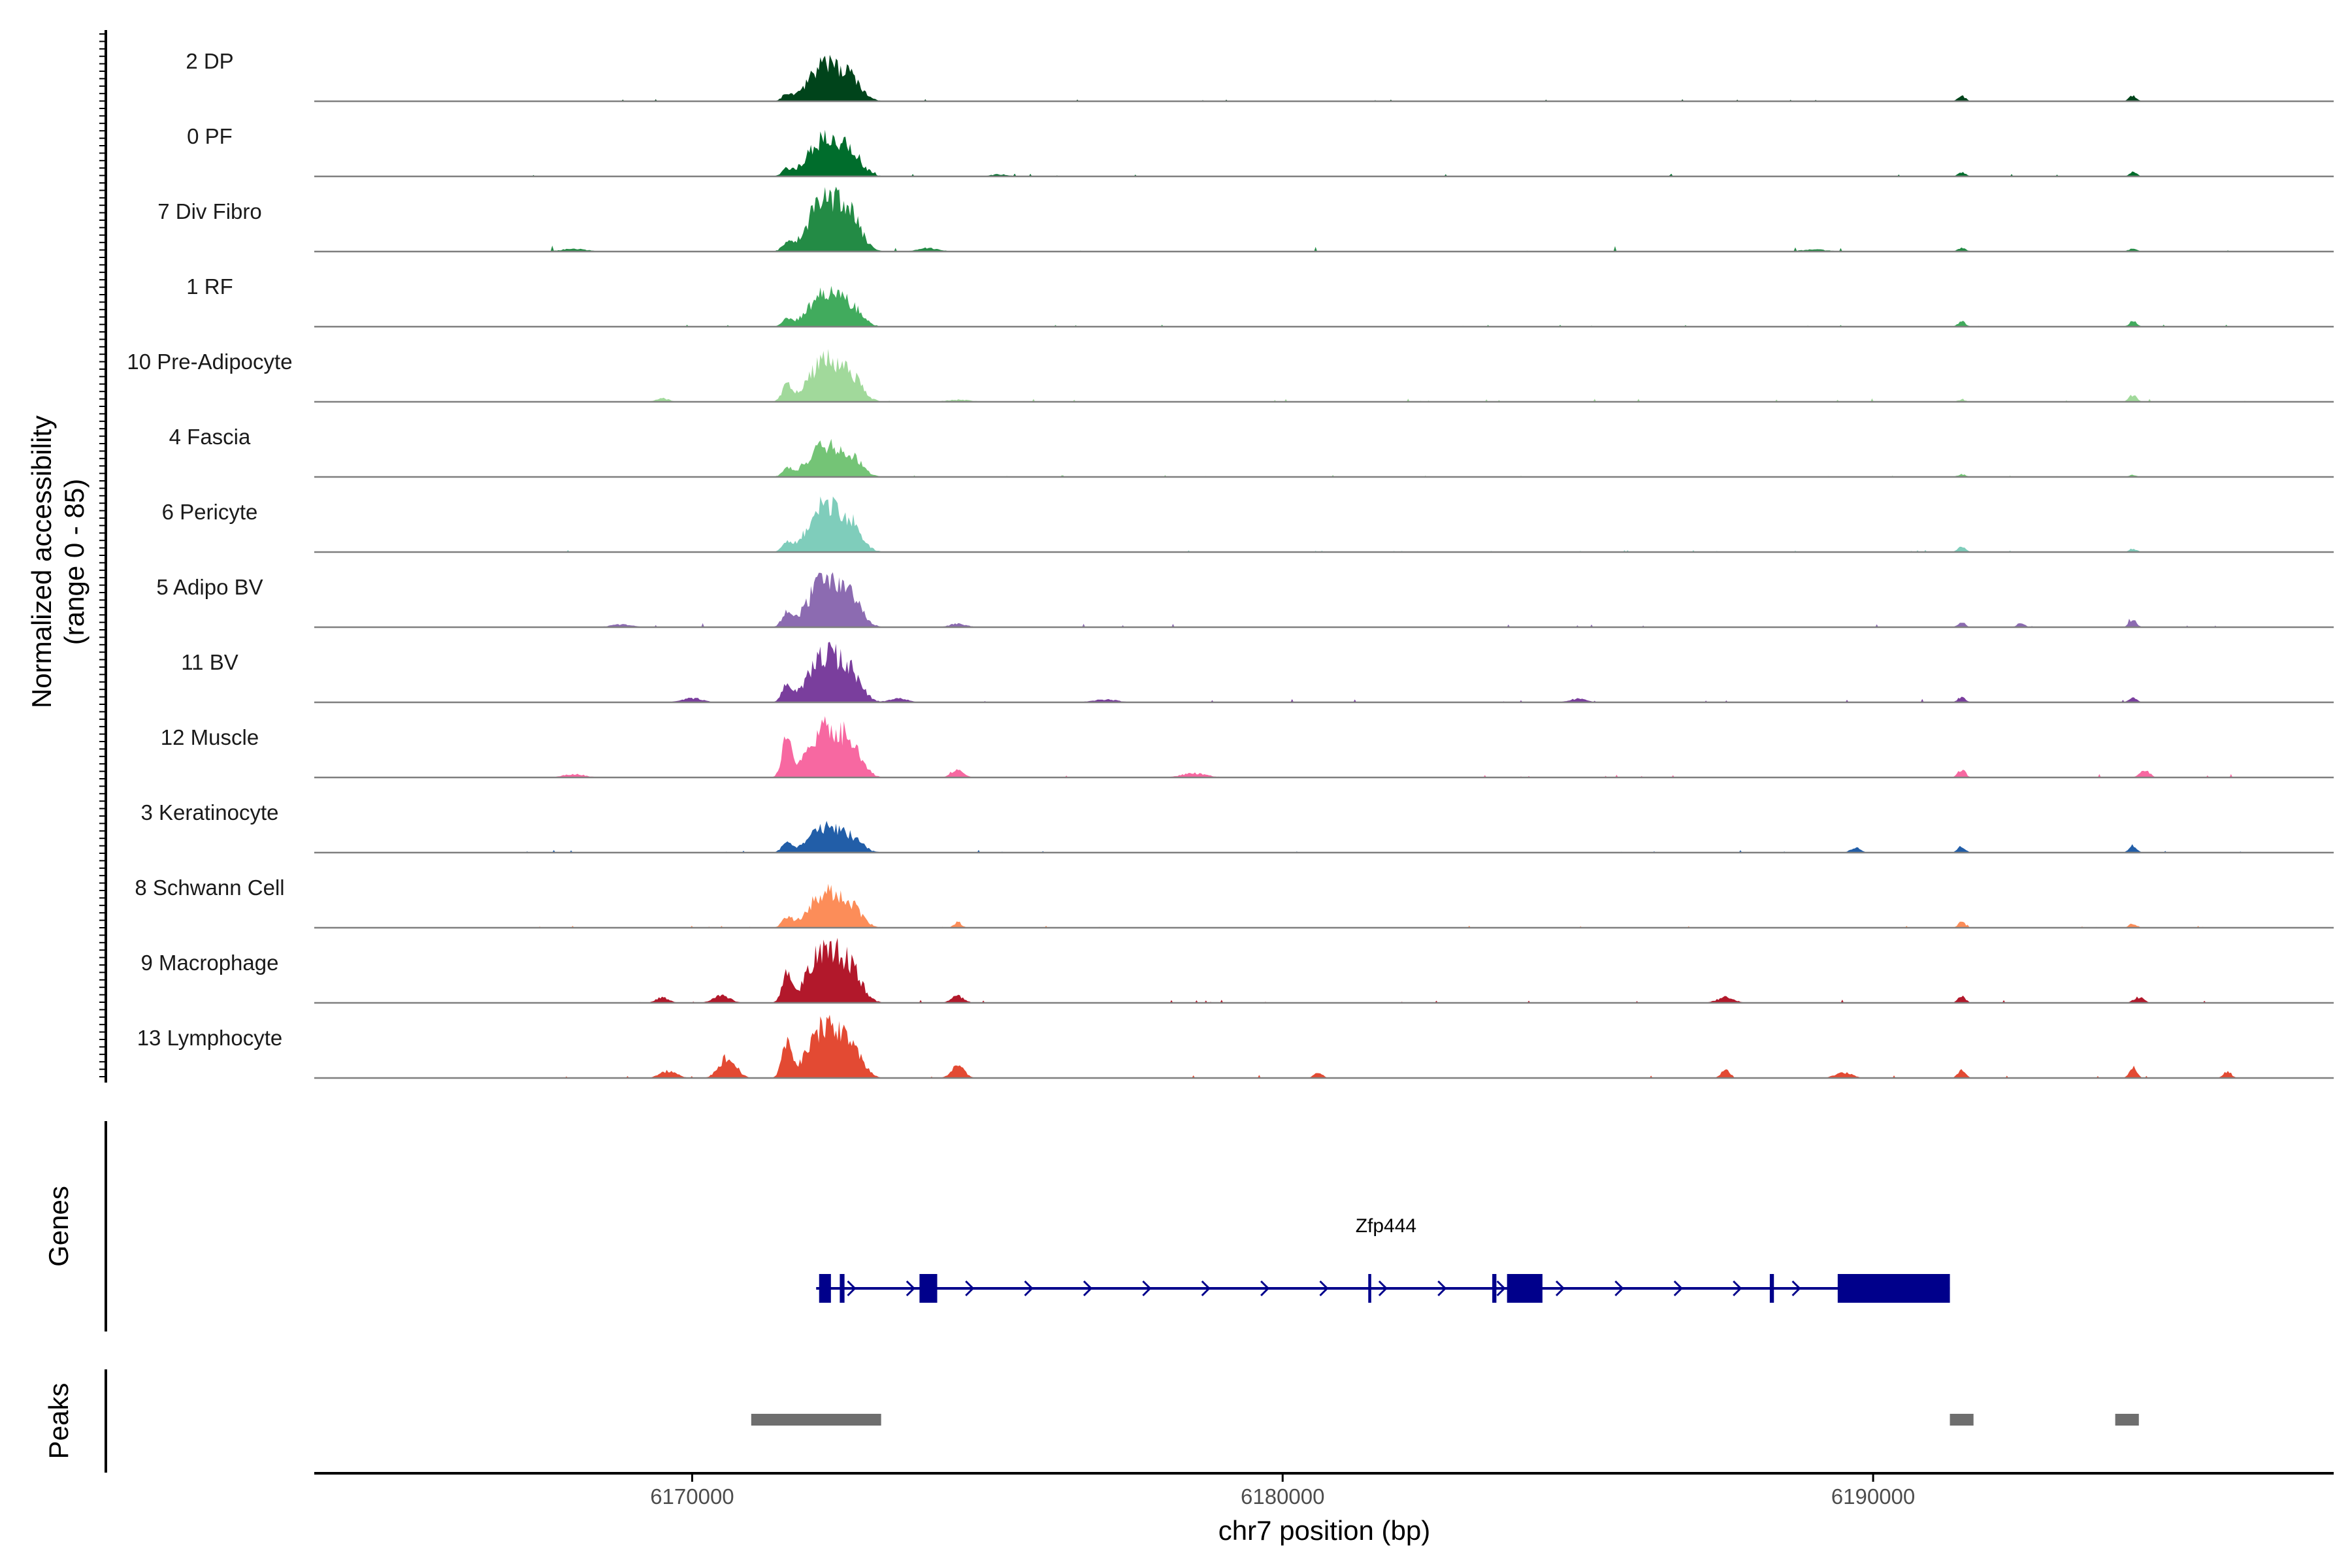  What do you see at coordinates (209, 61) in the screenshot?
I see `track-label: 2 DP` at bounding box center [209, 61].